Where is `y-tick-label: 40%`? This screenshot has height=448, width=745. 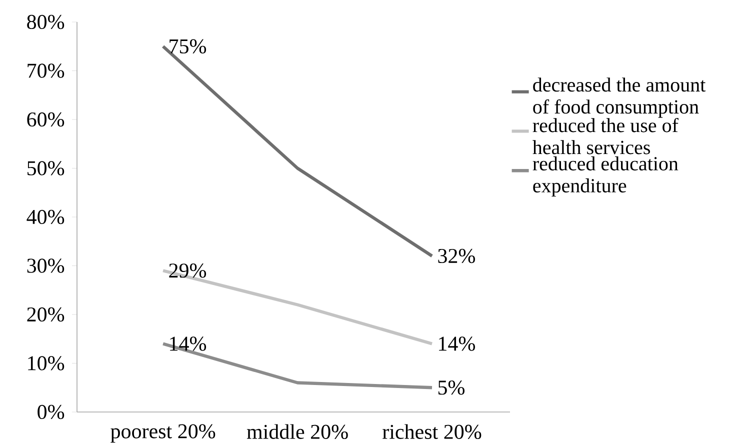 y-tick-label: 40% is located at coordinates (45, 217).